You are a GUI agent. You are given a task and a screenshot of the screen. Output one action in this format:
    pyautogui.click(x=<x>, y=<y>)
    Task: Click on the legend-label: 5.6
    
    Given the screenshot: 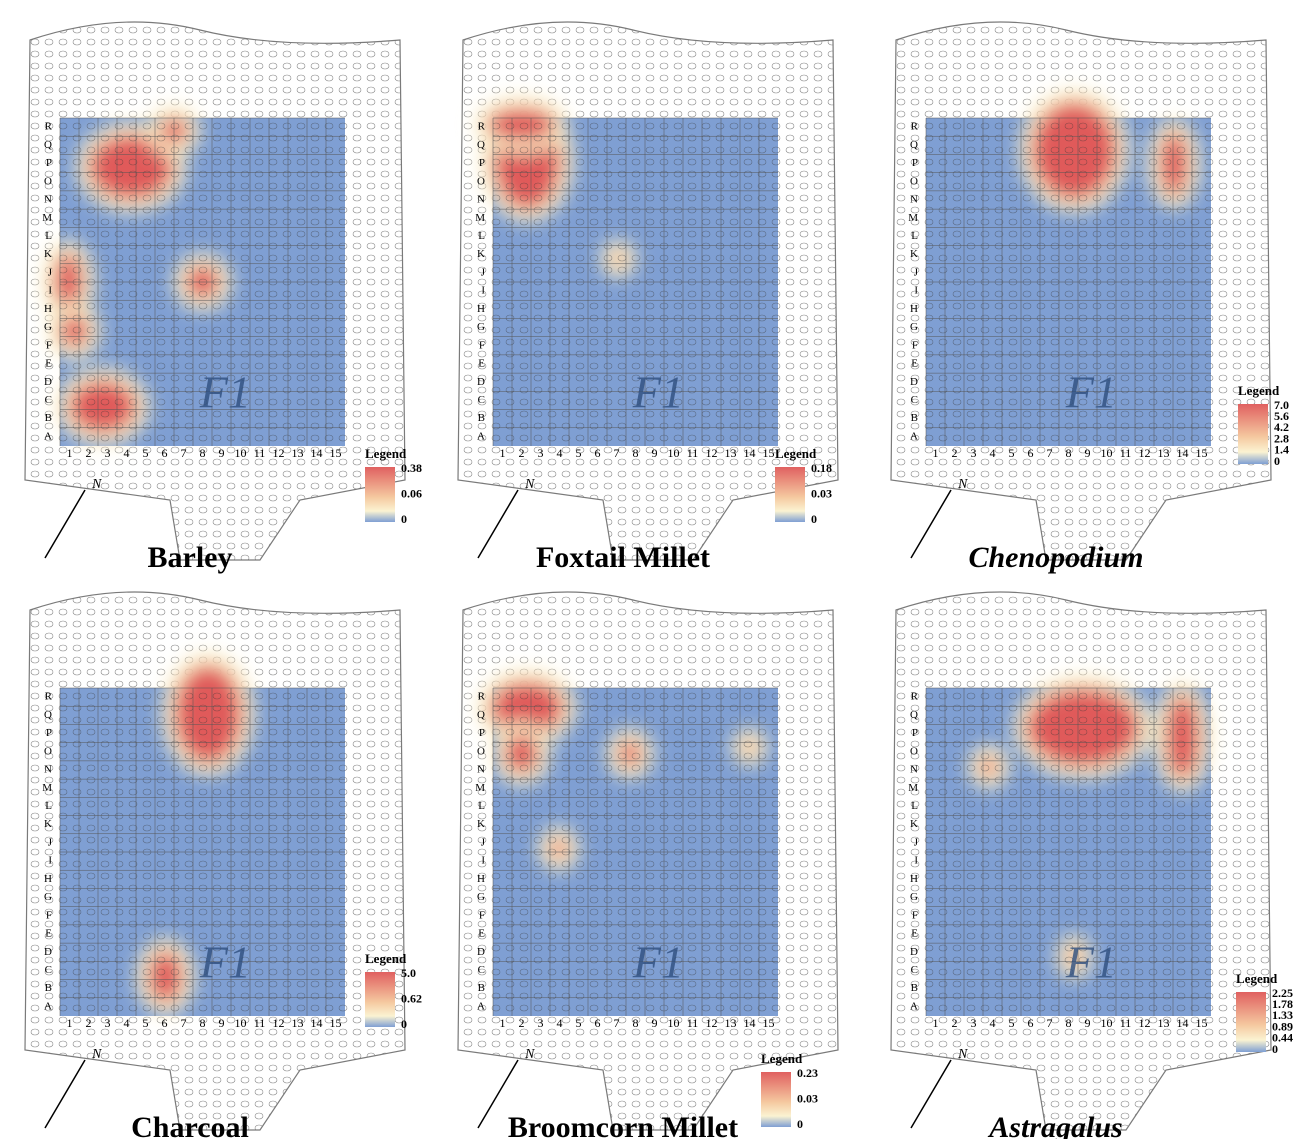 What is the action you would take?
    pyautogui.click(x=1281, y=416)
    